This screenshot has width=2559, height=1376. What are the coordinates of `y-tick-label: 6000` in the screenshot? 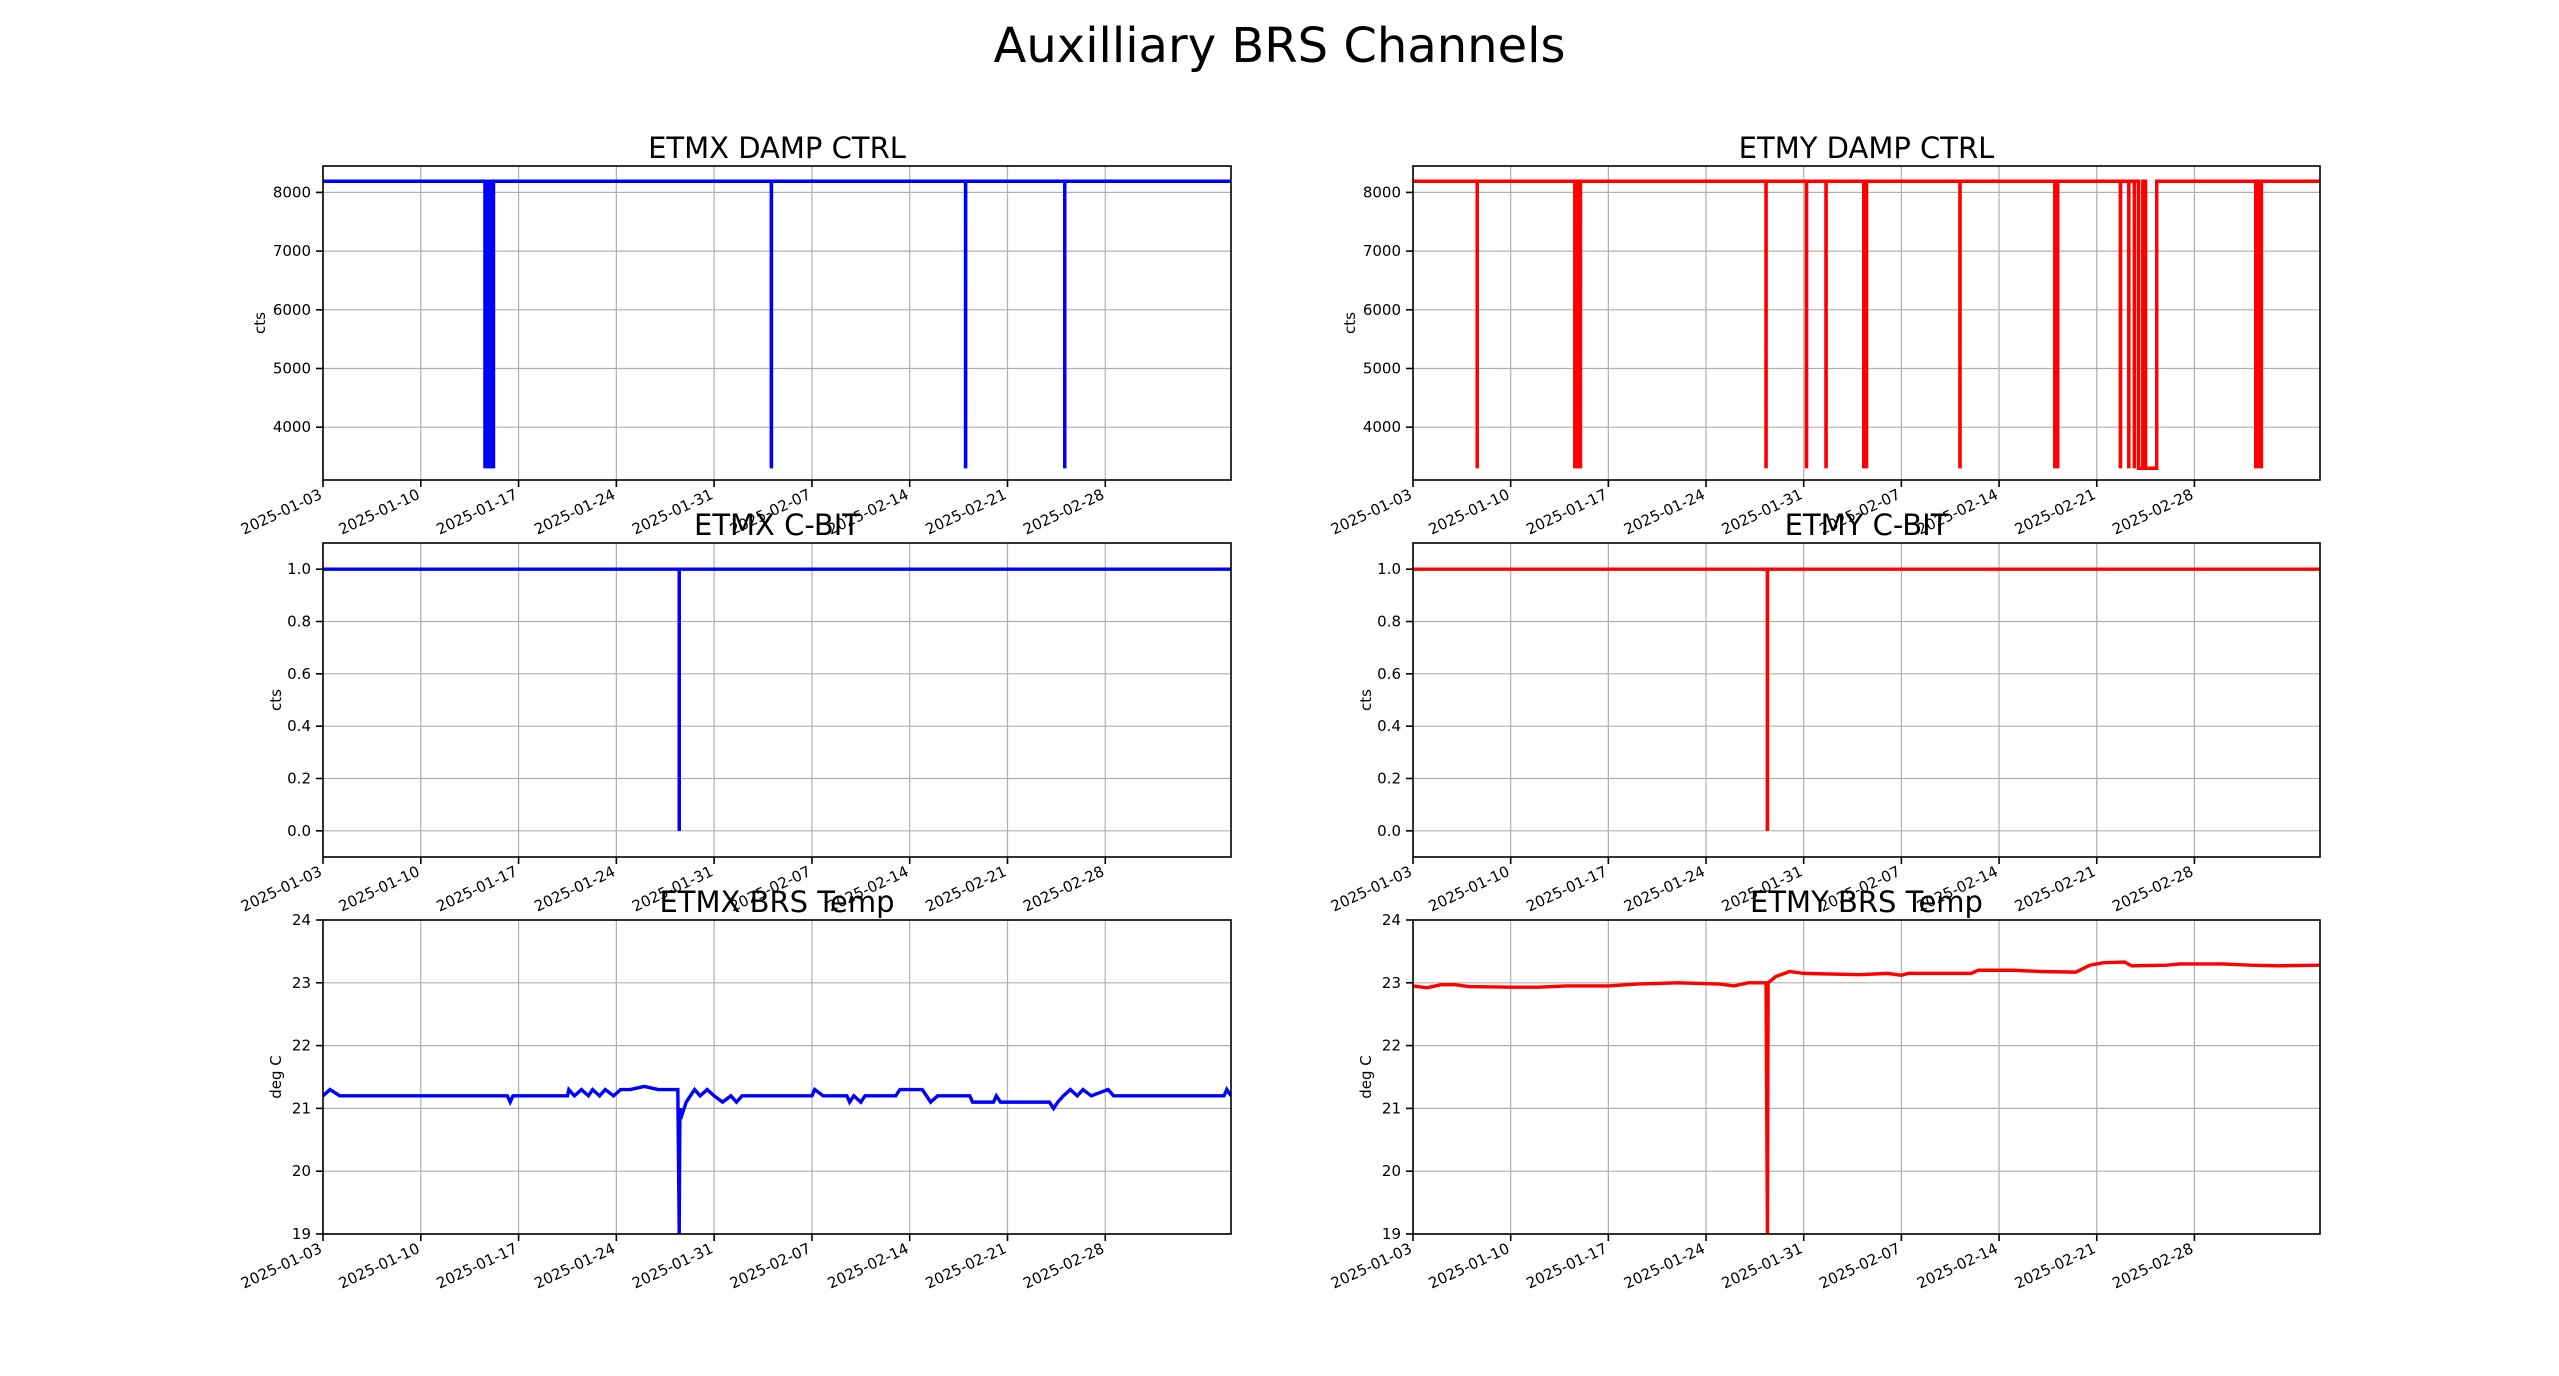 It's located at (292, 310).